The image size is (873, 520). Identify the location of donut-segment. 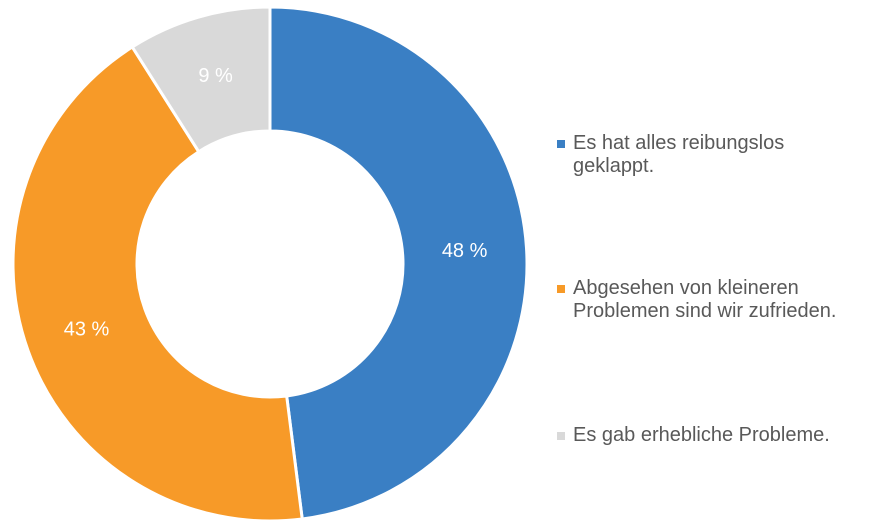
(201, 79).